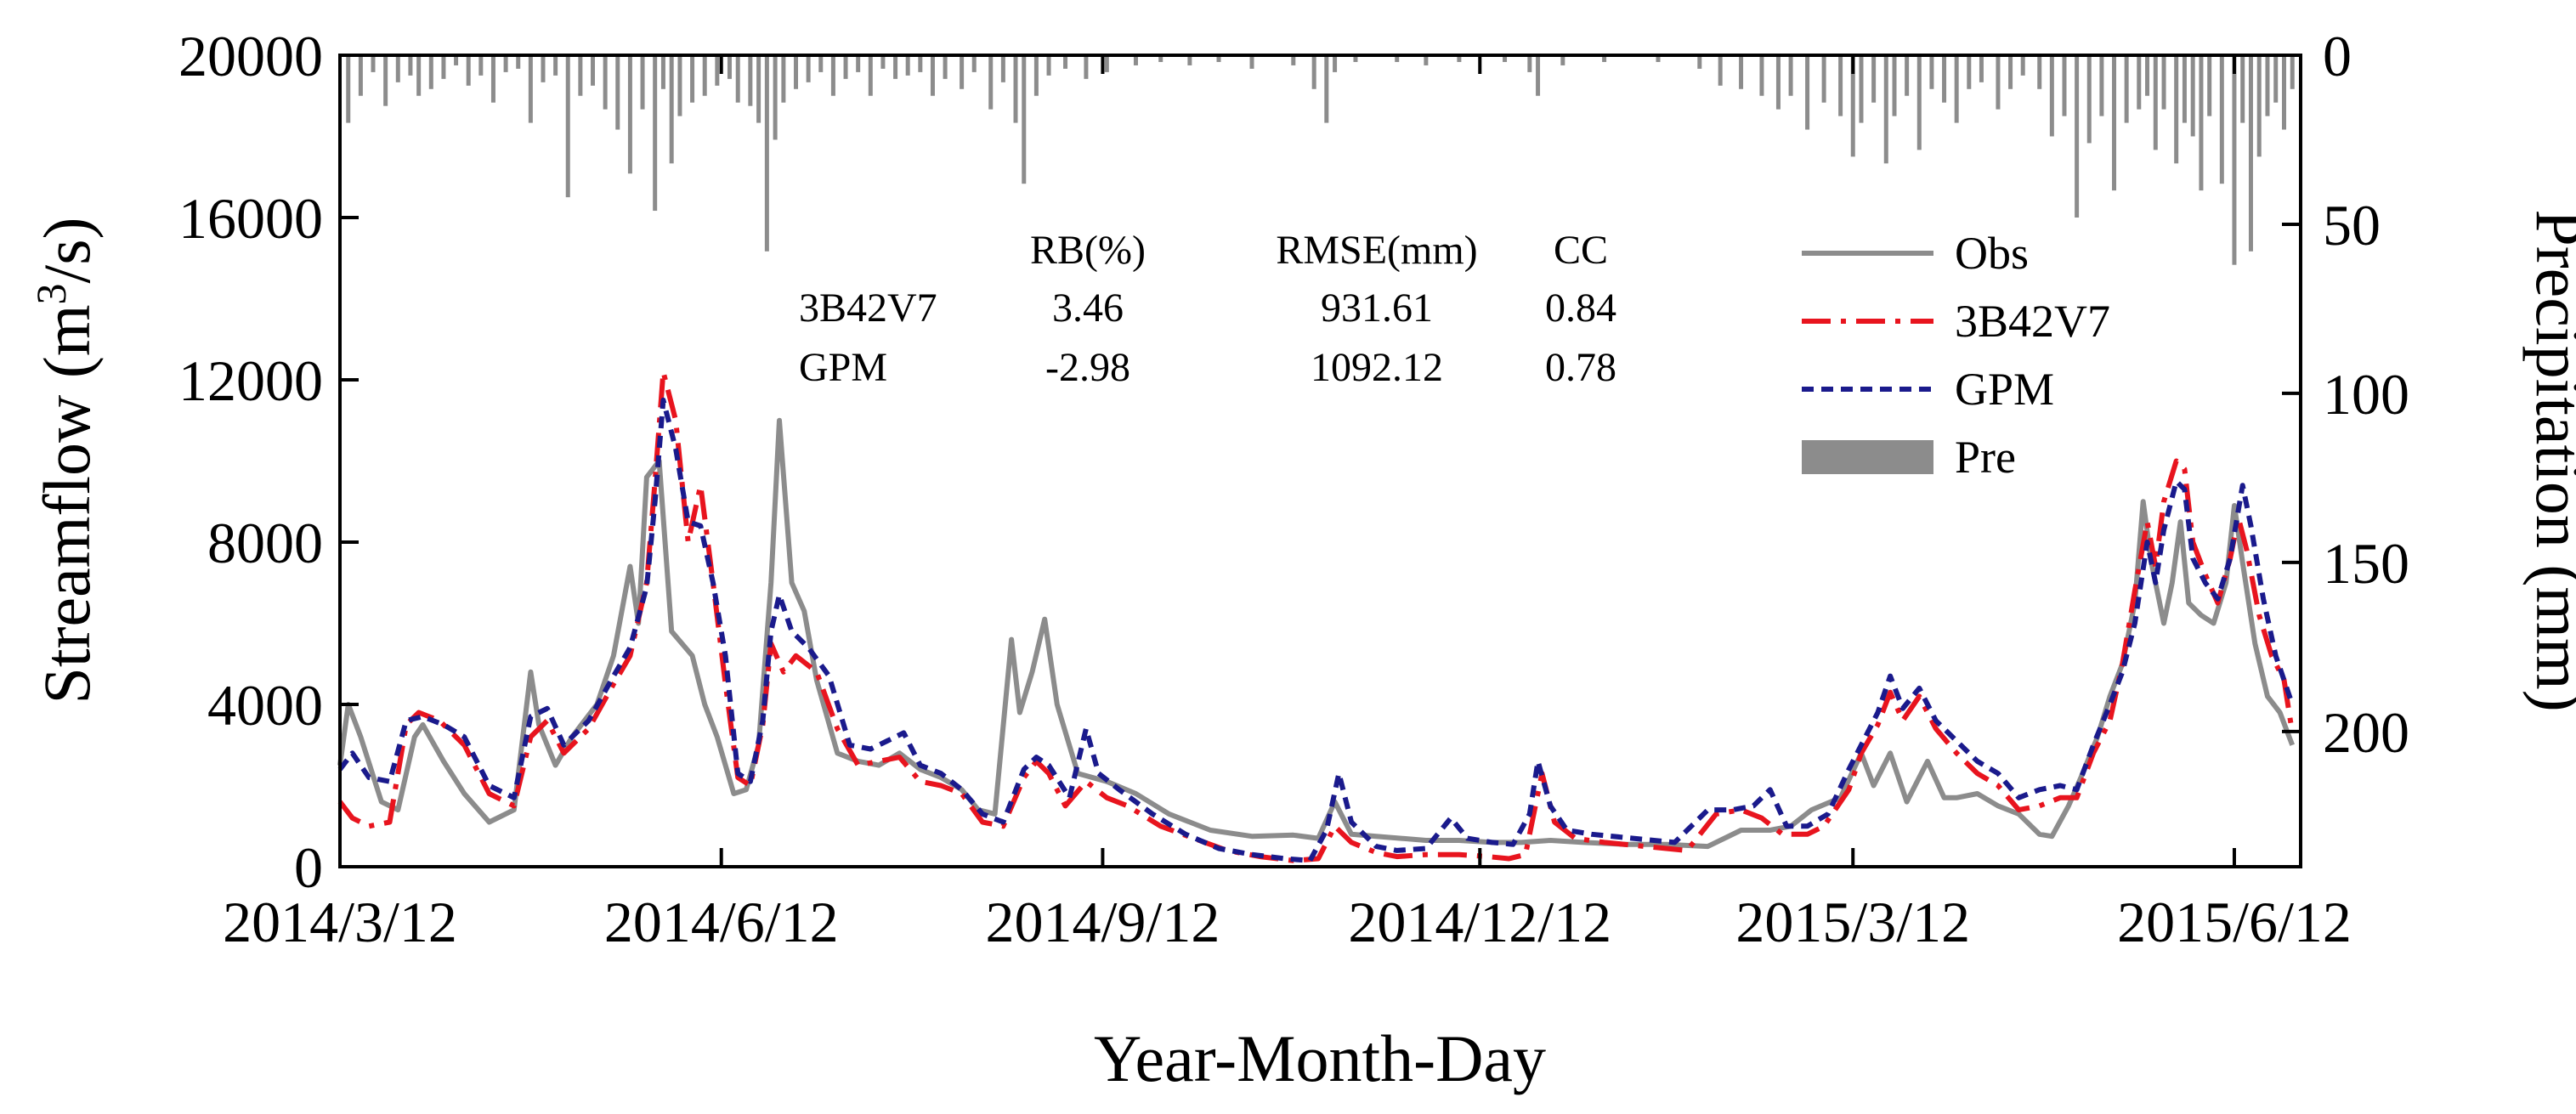 The height and width of the screenshot is (1114, 2576). What do you see at coordinates (265, 543) in the screenshot?
I see `y-left-tick-label-8000: 8000` at bounding box center [265, 543].